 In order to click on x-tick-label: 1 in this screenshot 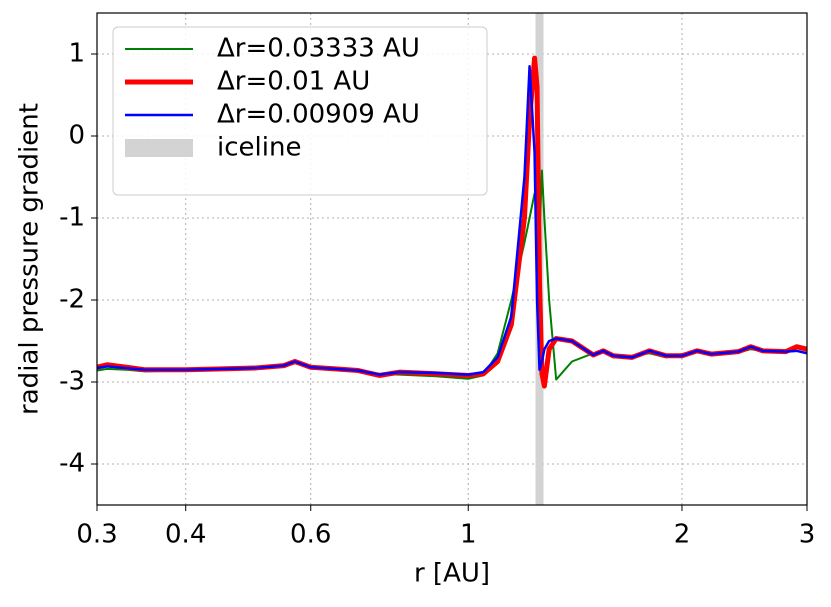, I will do `click(468, 535)`.